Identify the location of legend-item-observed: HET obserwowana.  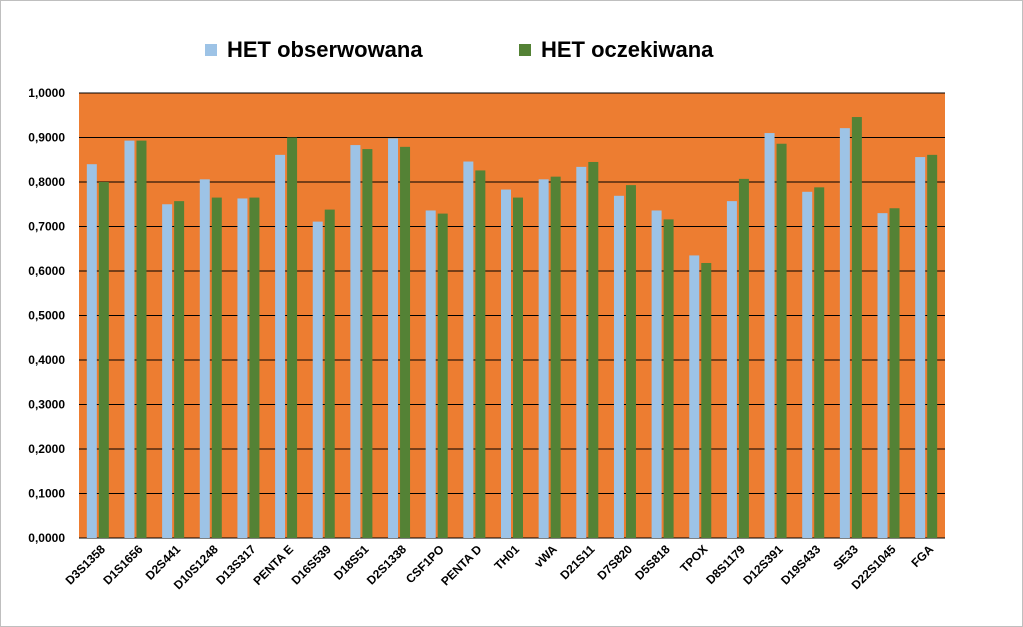
(314, 50).